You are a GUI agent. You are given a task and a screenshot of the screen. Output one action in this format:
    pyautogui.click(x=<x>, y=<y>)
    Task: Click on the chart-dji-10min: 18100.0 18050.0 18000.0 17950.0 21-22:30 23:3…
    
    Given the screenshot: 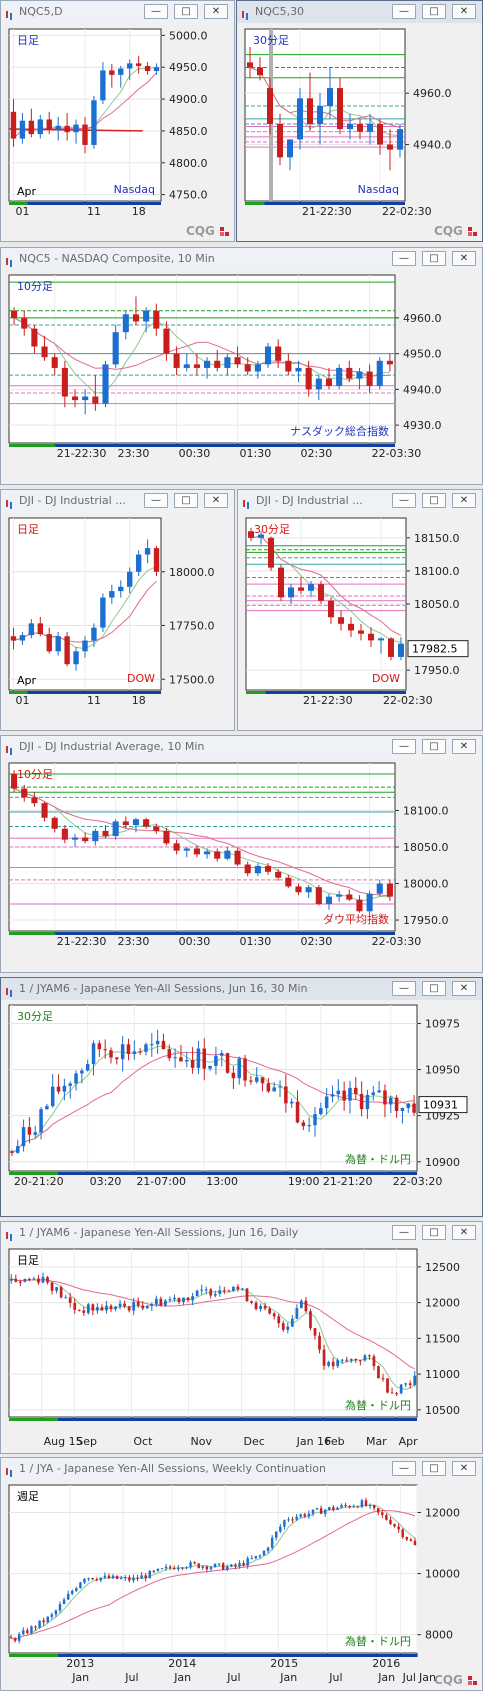 What is the action you would take?
    pyautogui.click(x=241, y=865)
    